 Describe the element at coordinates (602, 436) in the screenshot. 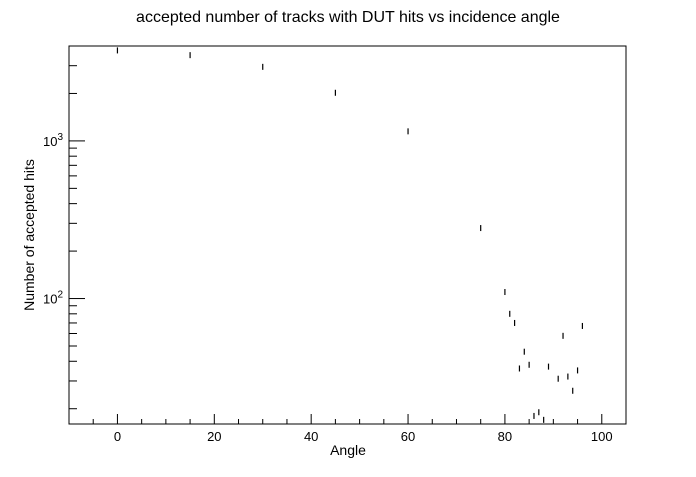

I see `x-tick-label: 100` at that location.